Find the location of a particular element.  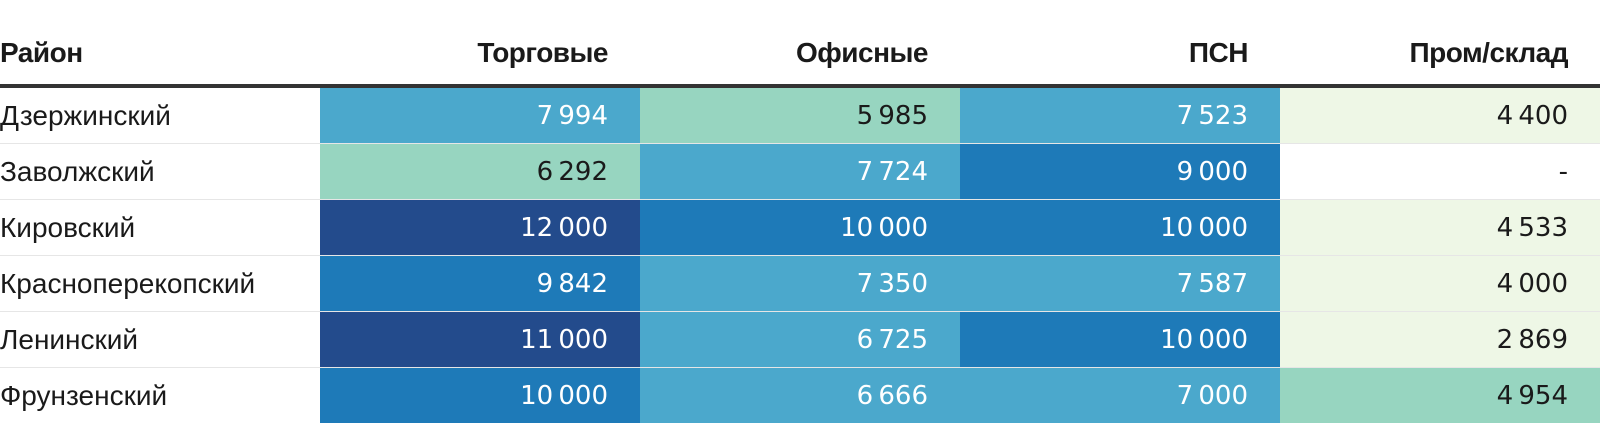

heat-cell-office: 6 666 is located at coordinates (800, 395).